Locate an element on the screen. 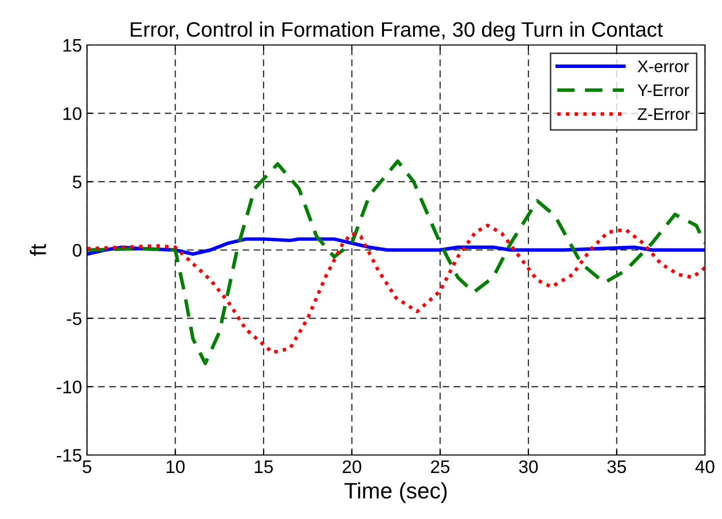 Image resolution: width=722 pixels, height=519 pixels. chart-title: Error, Control in Formation Frame, 30 deg Turn in Contact is located at coordinates (396, 31).